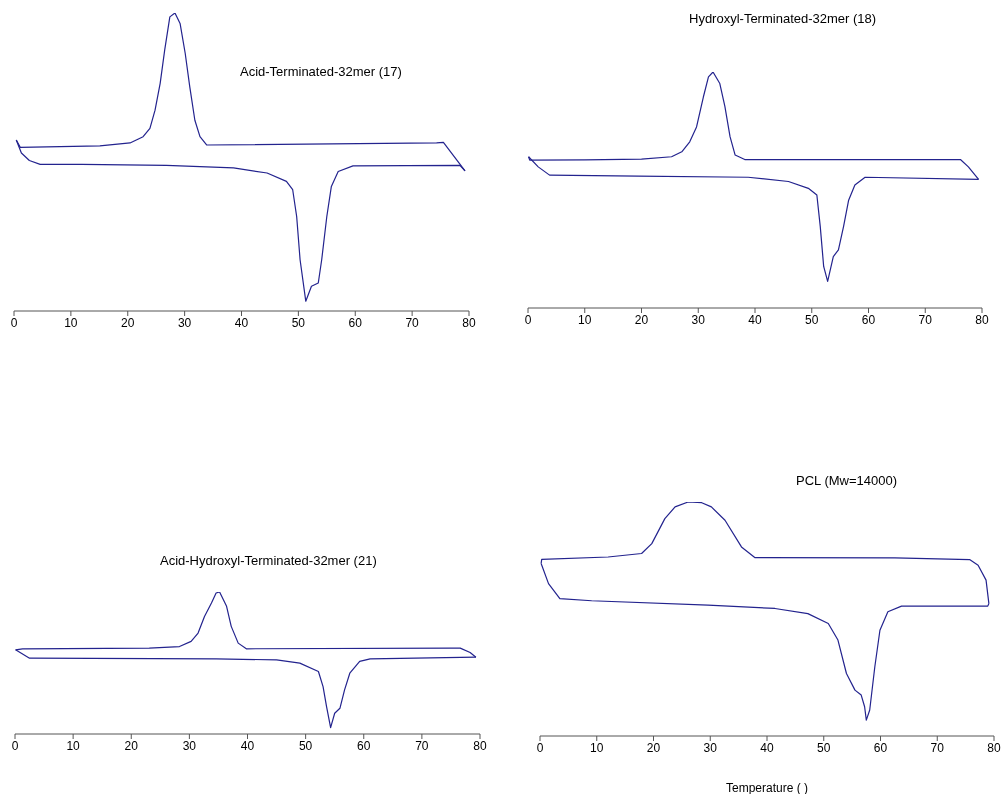 The height and width of the screenshot is (794, 1005). What do you see at coordinates (847, 480) in the screenshot?
I see `chart-title: PCL (Mw=14000)` at bounding box center [847, 480].